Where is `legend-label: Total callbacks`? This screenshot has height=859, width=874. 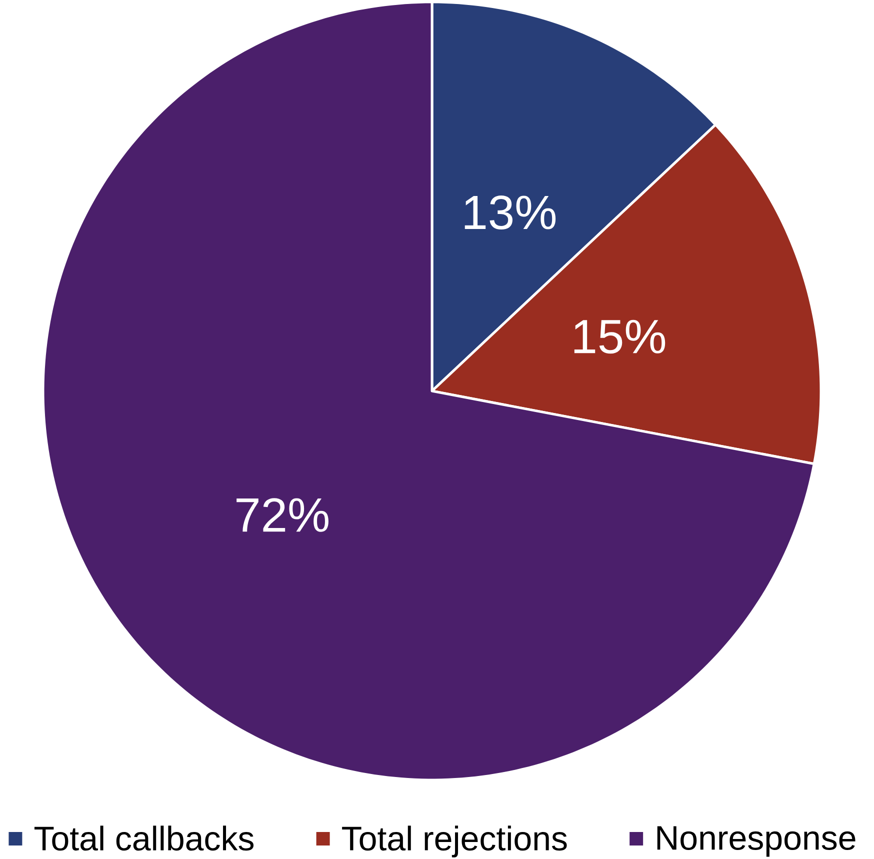 legend-label: Total callbacks is located at coordinates (144, 838).